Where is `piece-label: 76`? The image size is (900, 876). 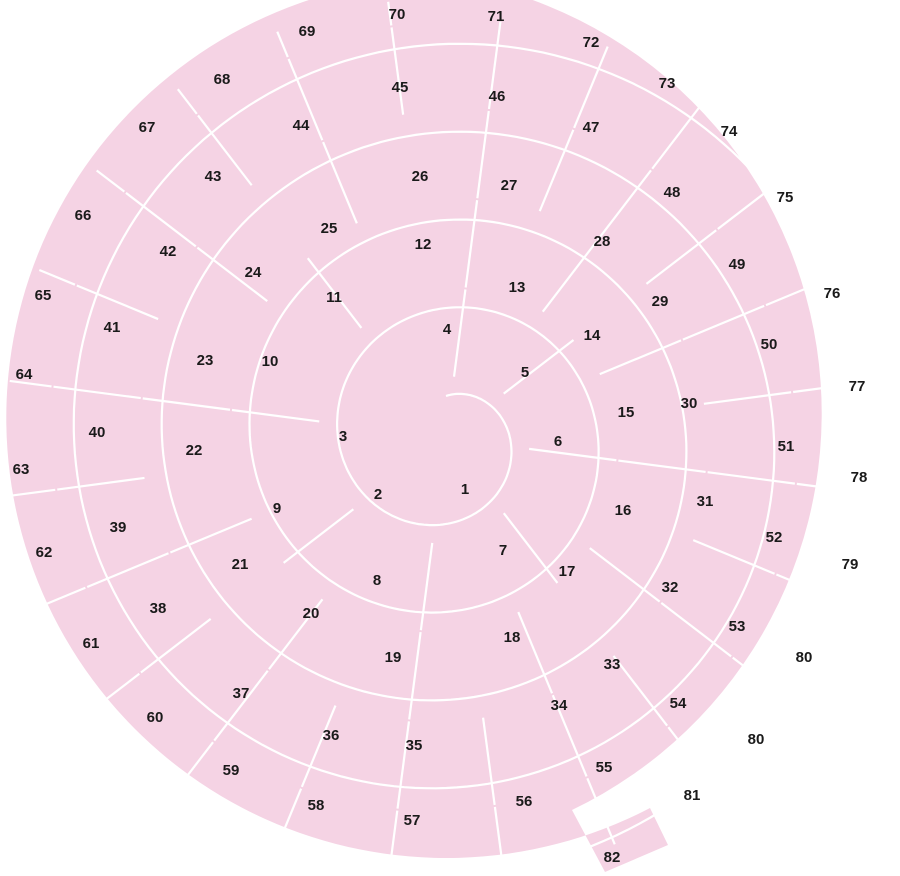
piece-label: 76 is located at coordinates (832, 293).